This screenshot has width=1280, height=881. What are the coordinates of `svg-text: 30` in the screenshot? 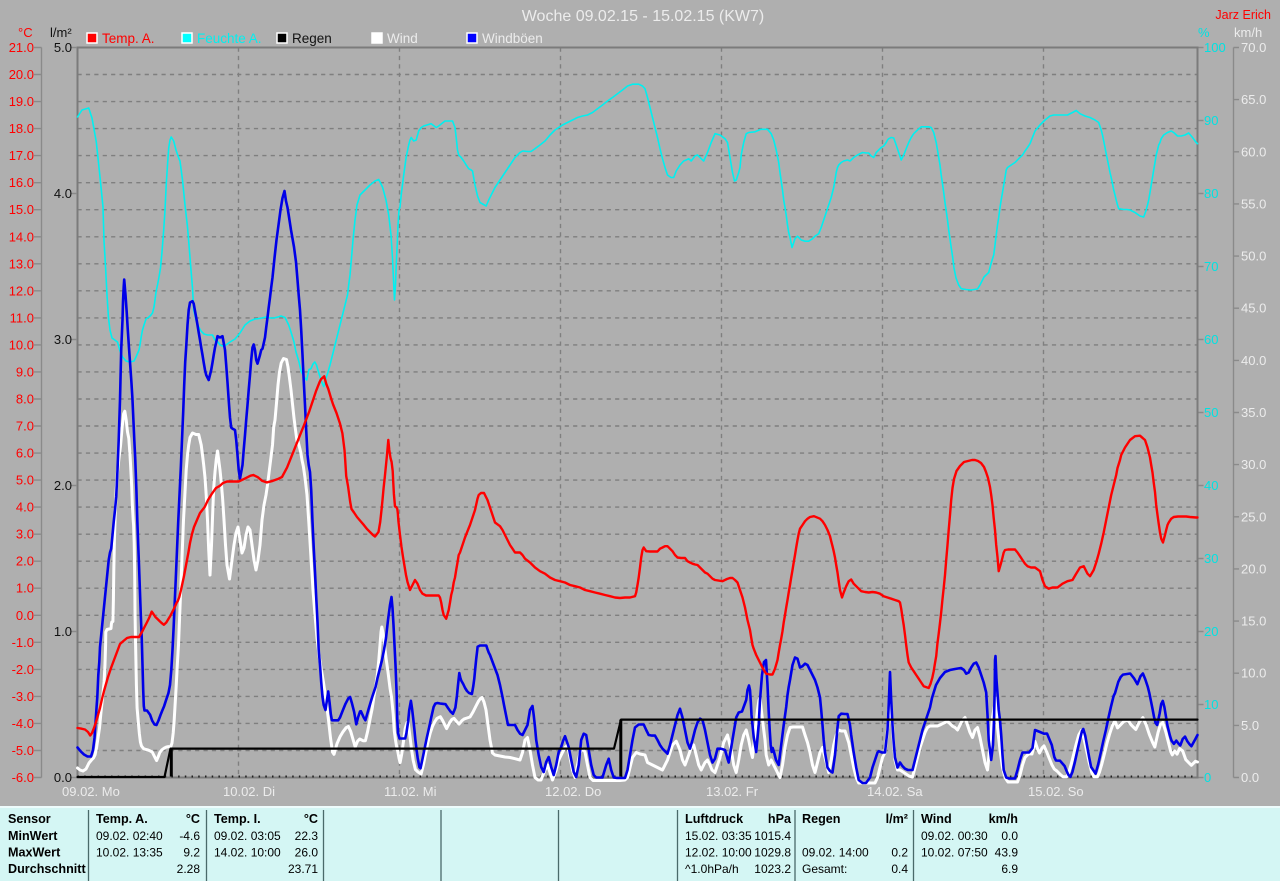 It's located at (1211, 558).